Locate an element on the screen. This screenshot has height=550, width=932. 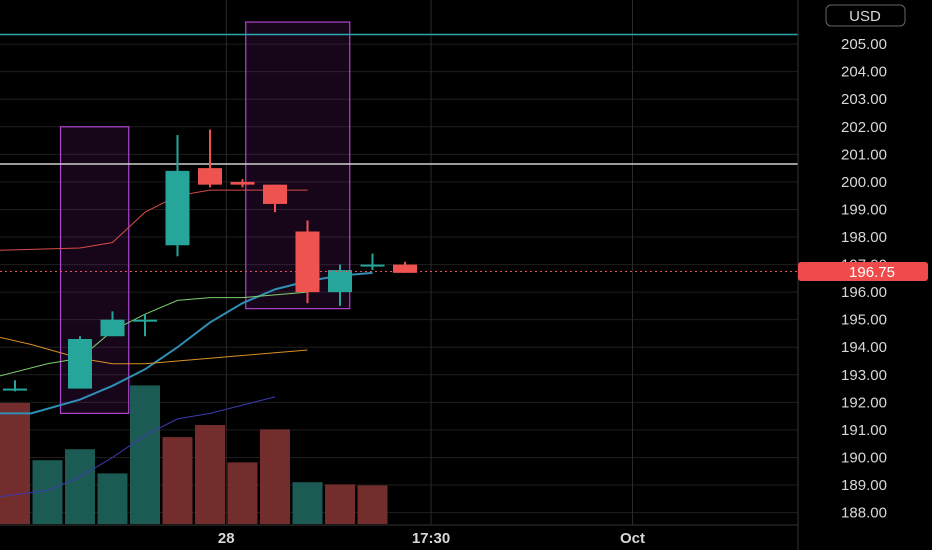
price-tick-label: 196.00 is located at coordinates (864, 292).